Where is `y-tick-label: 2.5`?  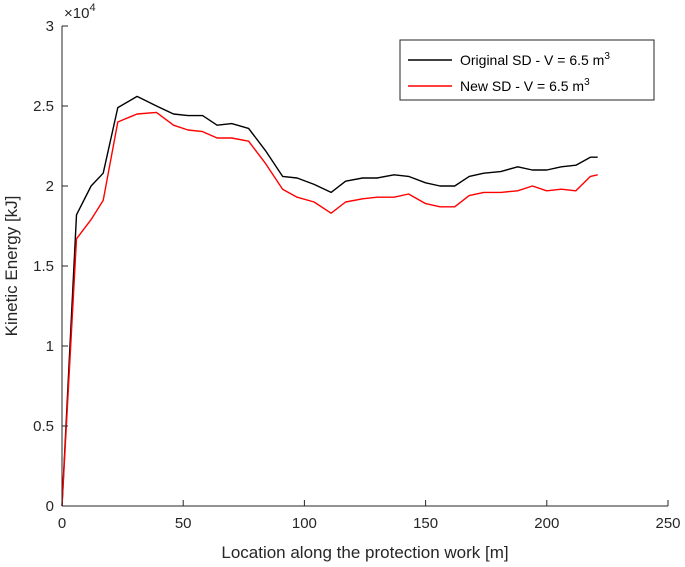 y-tick-label: 2.5 is located at coordinates (43, 106).